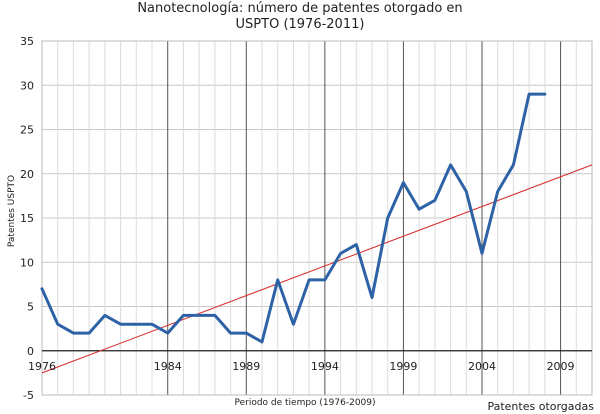 The image size is (600, 414). I want to click on x-tick-label: 1984, so click(168, 366).